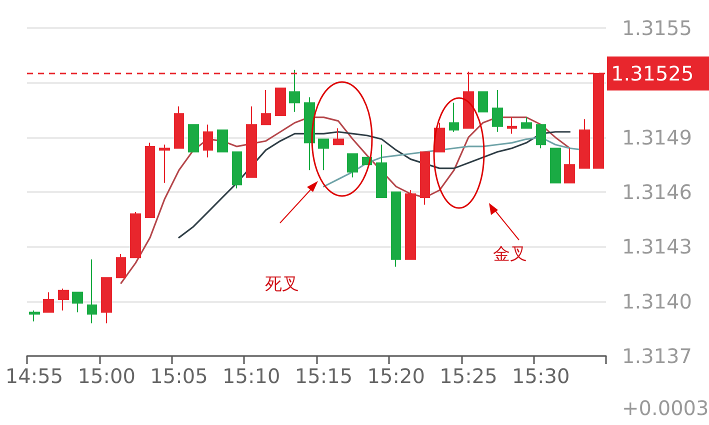 The image size is (709, 425). Describe the element at coordinates (396, 376) in the screenshot. I see `x-tick-label: 15:20` at that location.